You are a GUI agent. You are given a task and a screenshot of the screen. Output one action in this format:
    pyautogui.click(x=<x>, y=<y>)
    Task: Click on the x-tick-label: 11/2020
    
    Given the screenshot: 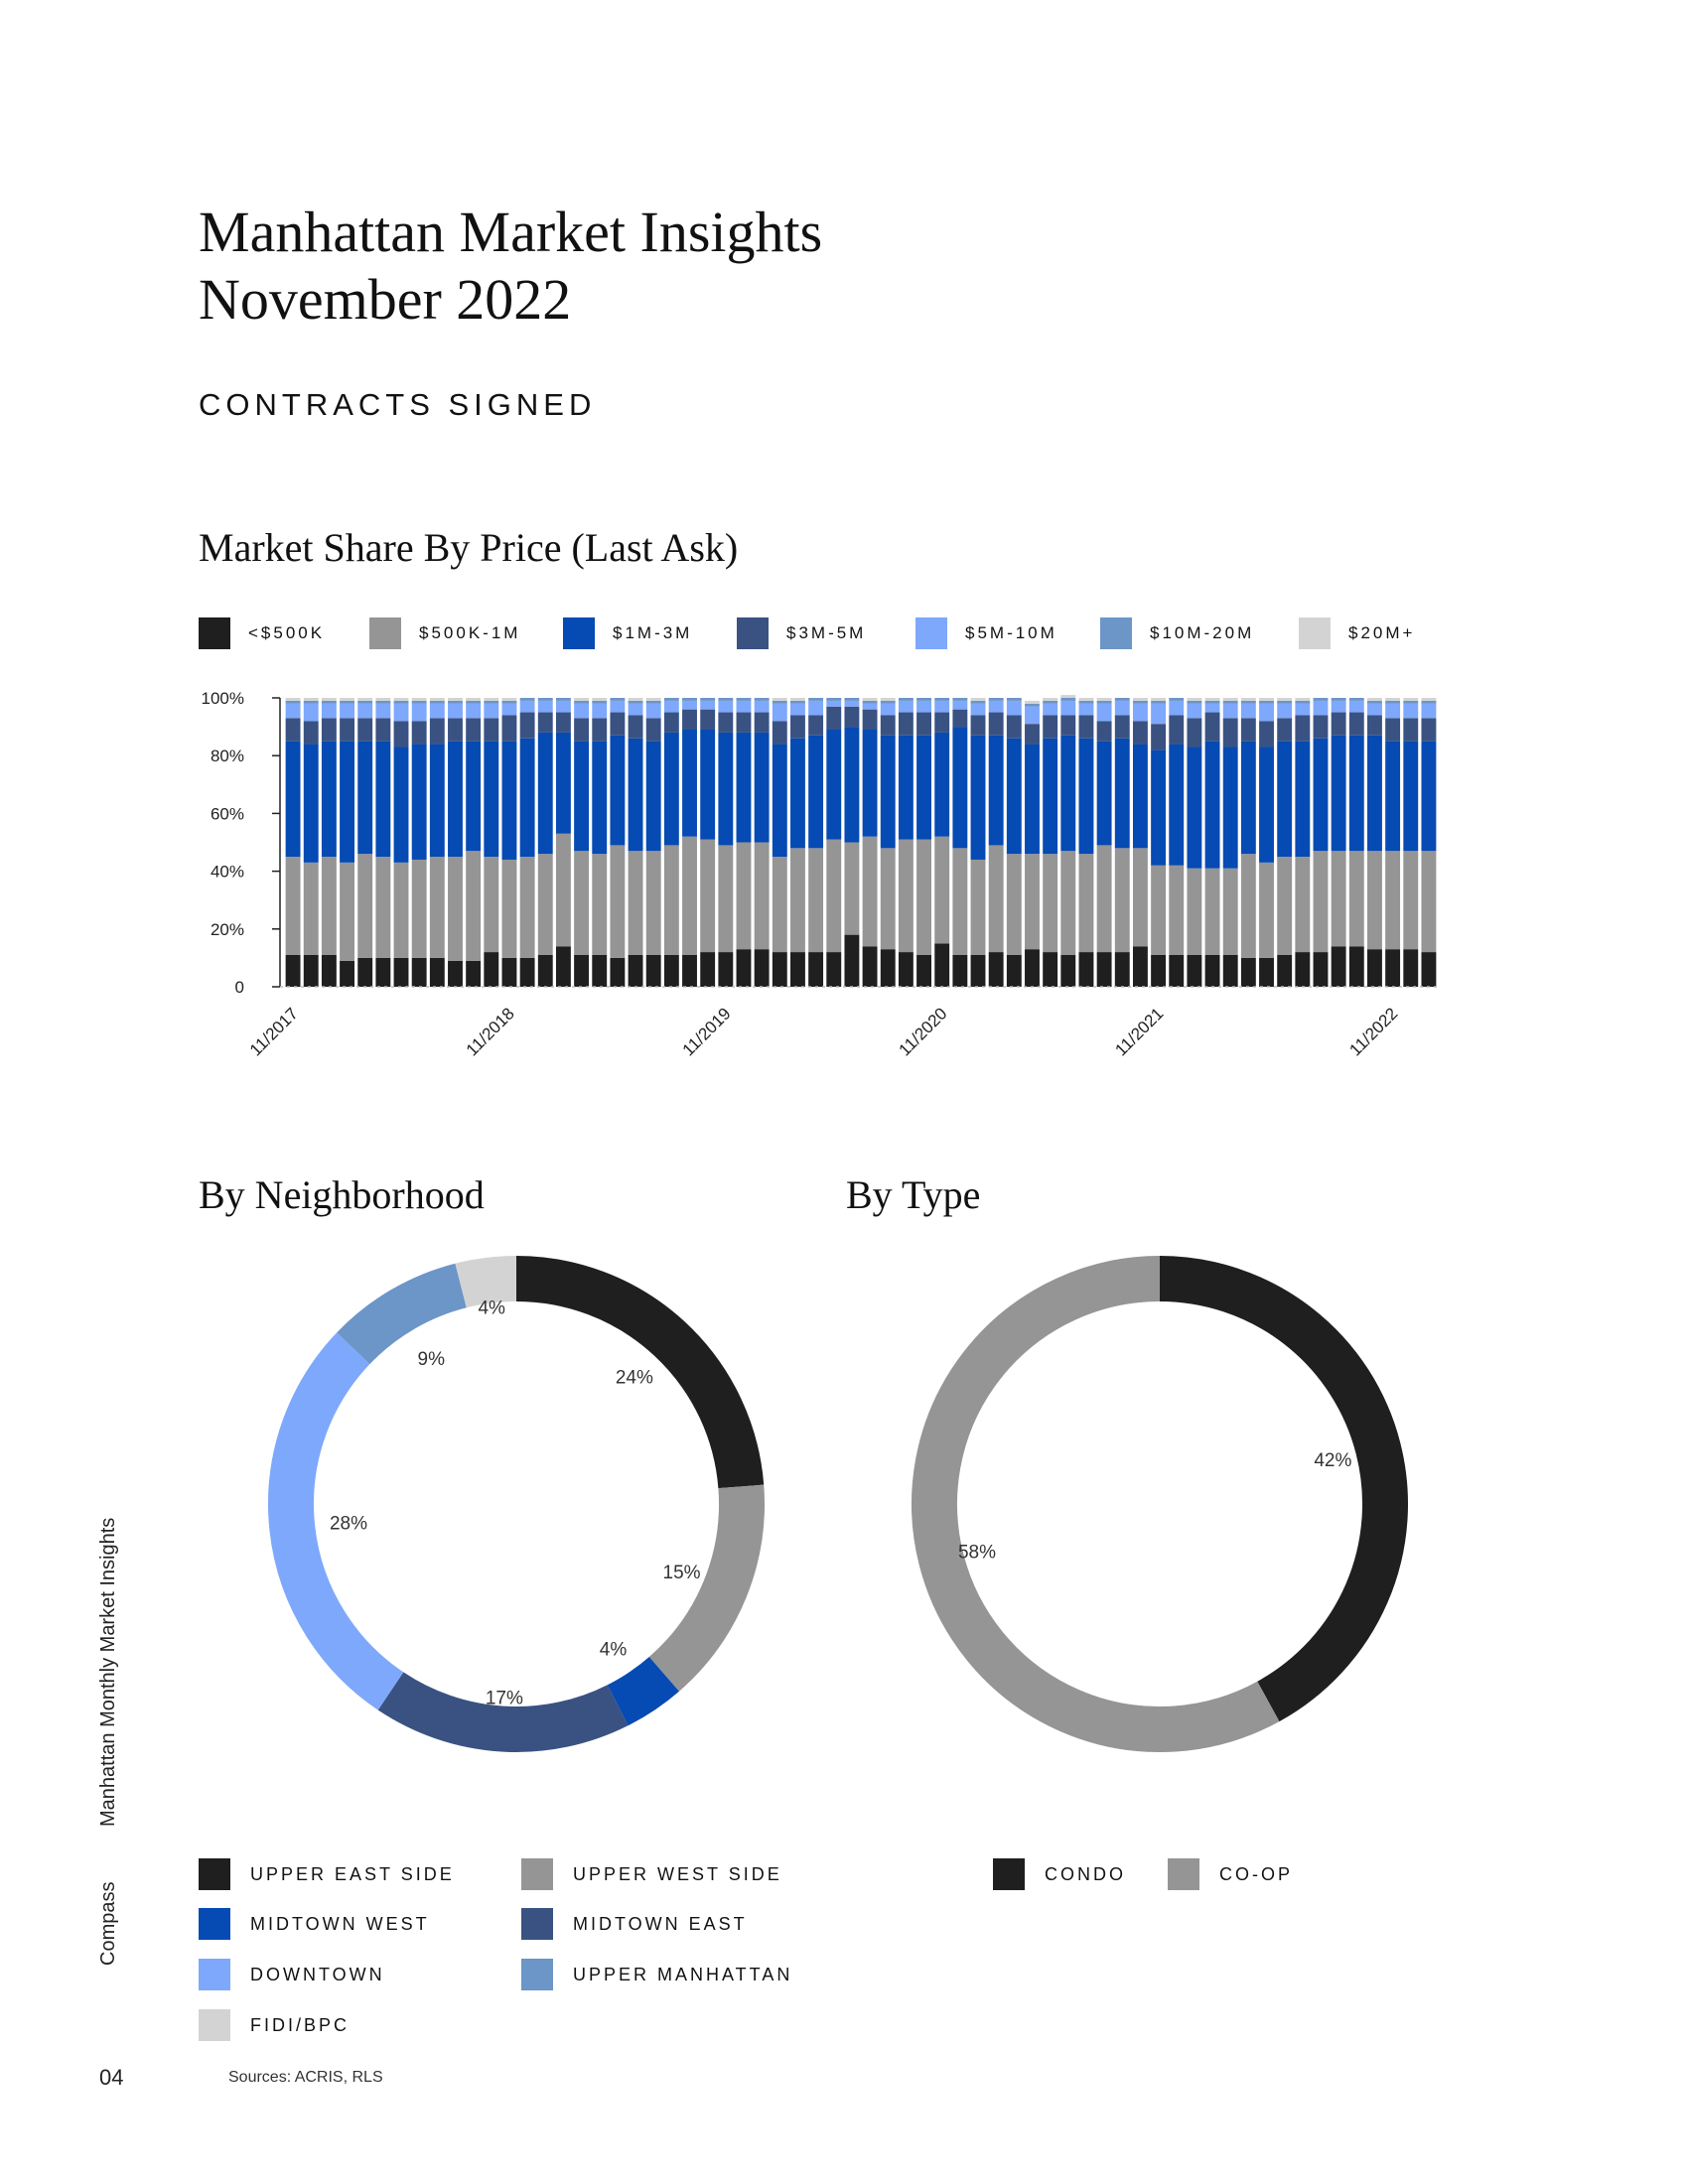 What is the action you would take?
    pyautogui.click(x=923, y=1031)
    